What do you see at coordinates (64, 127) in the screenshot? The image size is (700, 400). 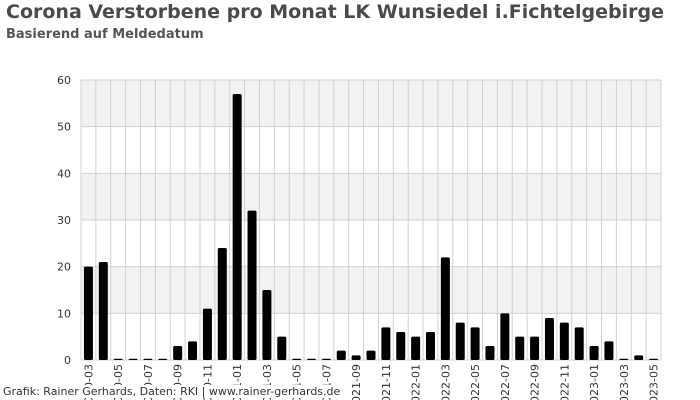 I see `y-tick-label: 50` at bounding box center [64, 127].